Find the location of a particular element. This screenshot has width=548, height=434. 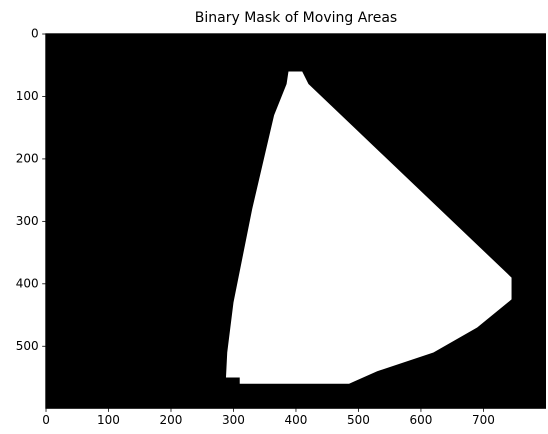

y-tick-label: 400 is located at coordinates (27, 283).